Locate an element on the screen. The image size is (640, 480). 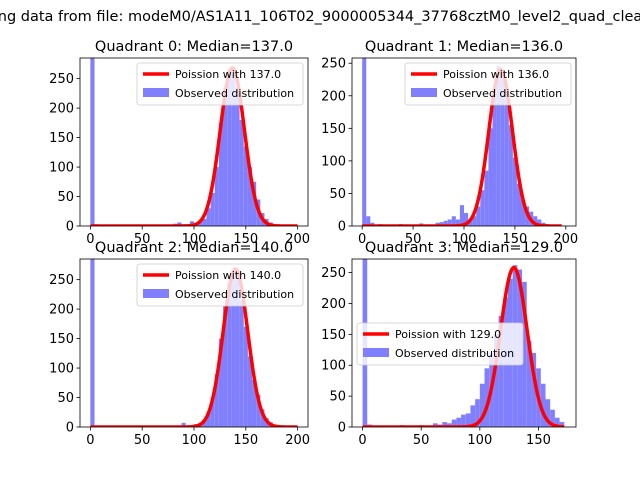
x-tick-label: 200 is located at coordinates (297, 440).